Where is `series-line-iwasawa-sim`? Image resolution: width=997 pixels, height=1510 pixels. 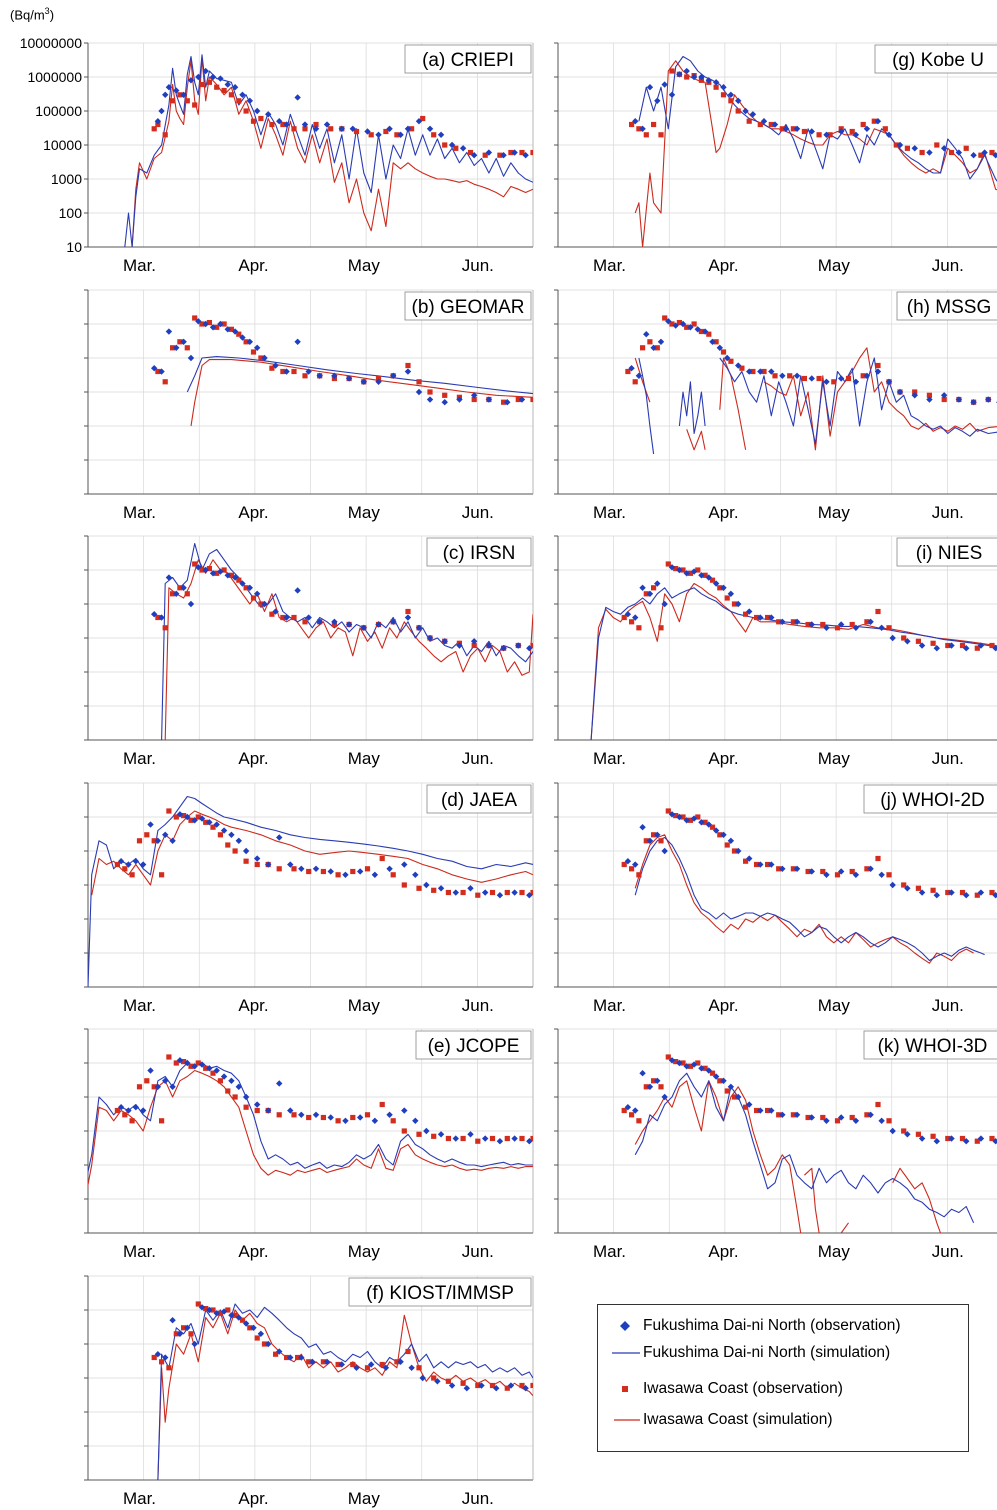
series-line-iwasawa-sim is located at coordinates (917, 1200).